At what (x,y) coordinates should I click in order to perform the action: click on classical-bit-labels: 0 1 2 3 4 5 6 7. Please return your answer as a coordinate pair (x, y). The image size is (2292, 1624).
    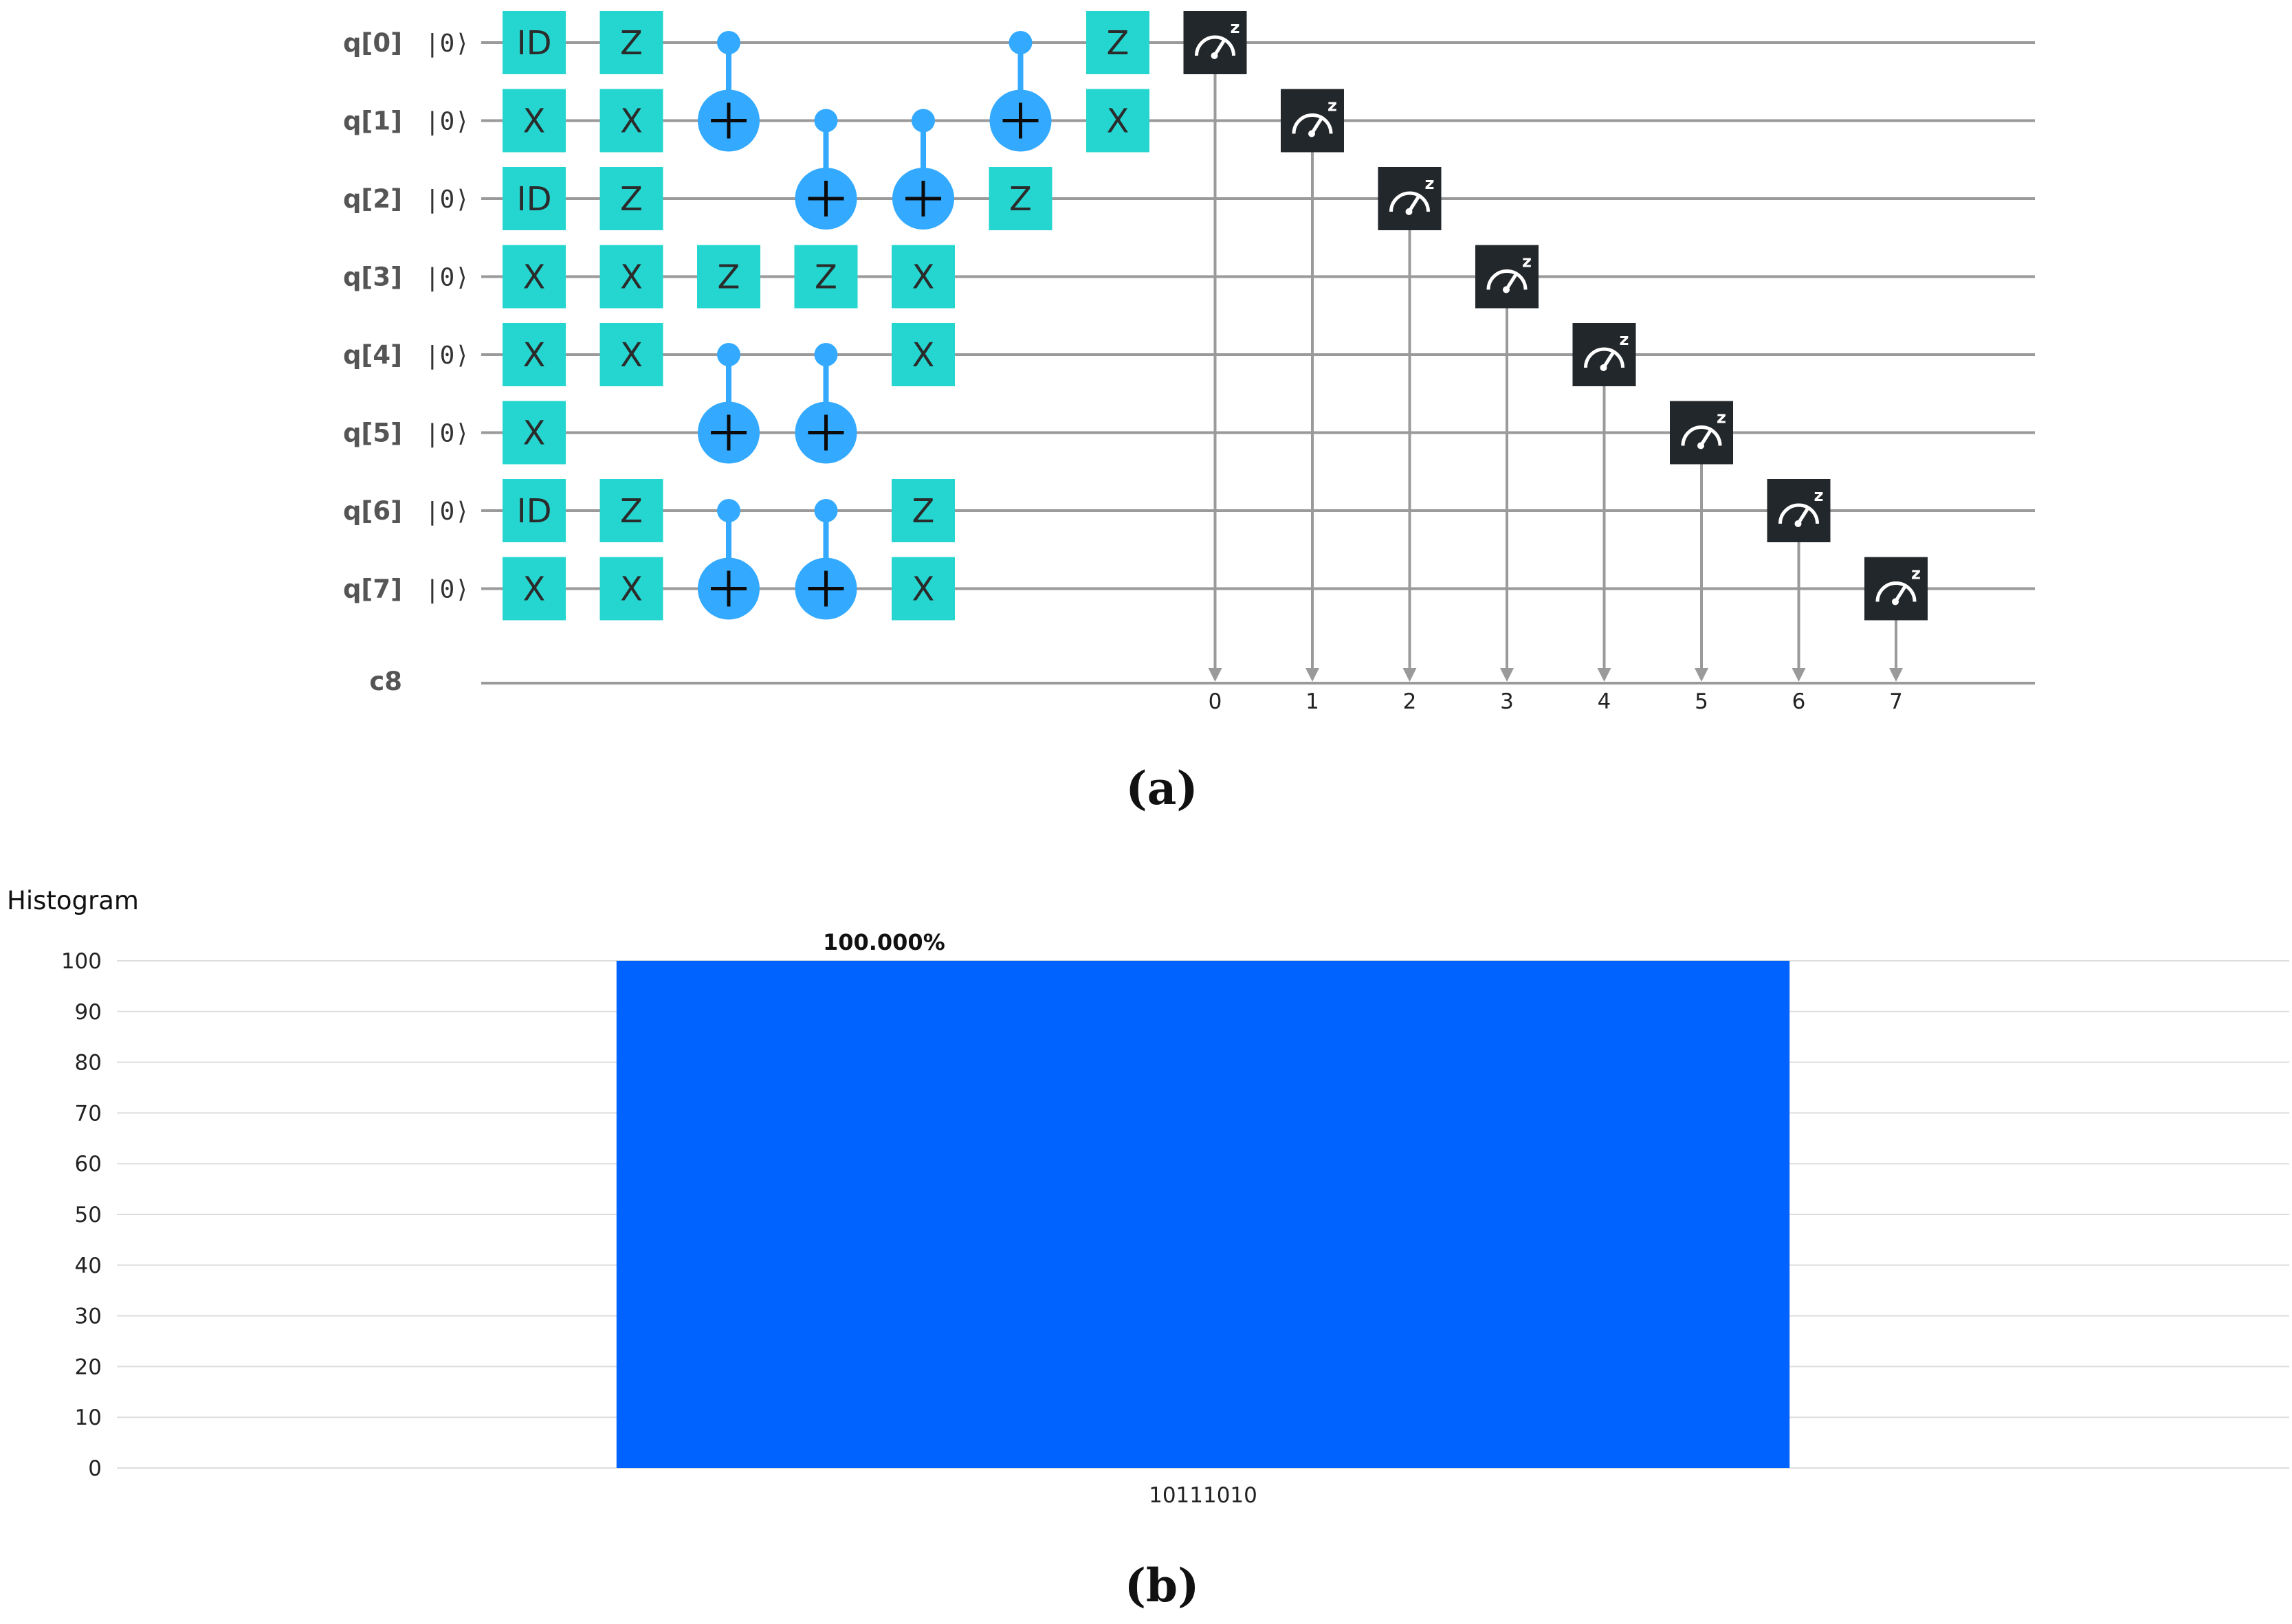
    Looking at the image, I should click on (1556, 701).